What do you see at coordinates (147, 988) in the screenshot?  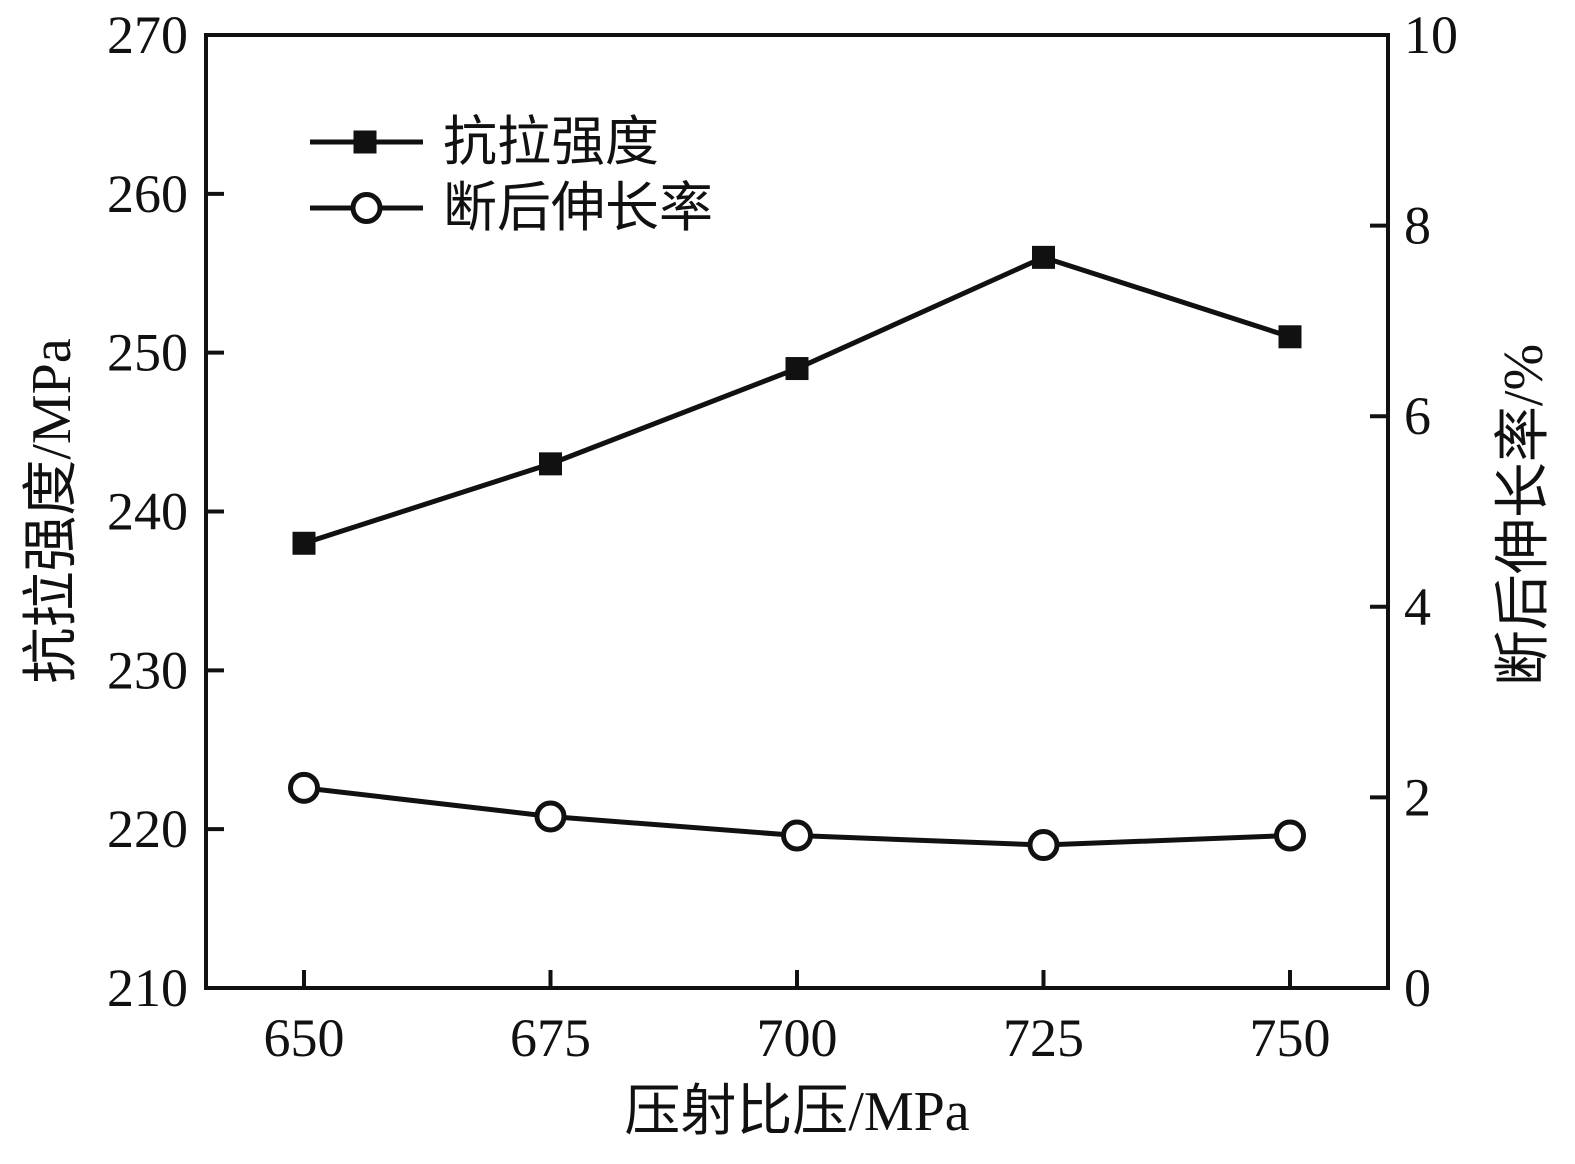 I see `left-axis-tick-label: 210` at bounding box center [147, 988].